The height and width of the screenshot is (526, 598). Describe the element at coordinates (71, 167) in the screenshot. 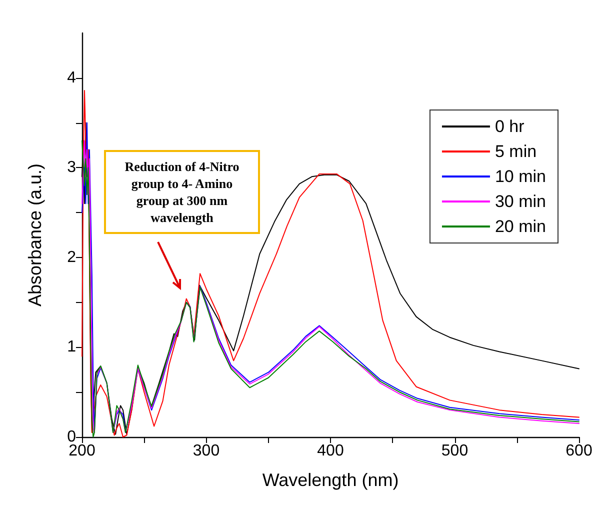

I see `y-tick-label: 3` at that location.